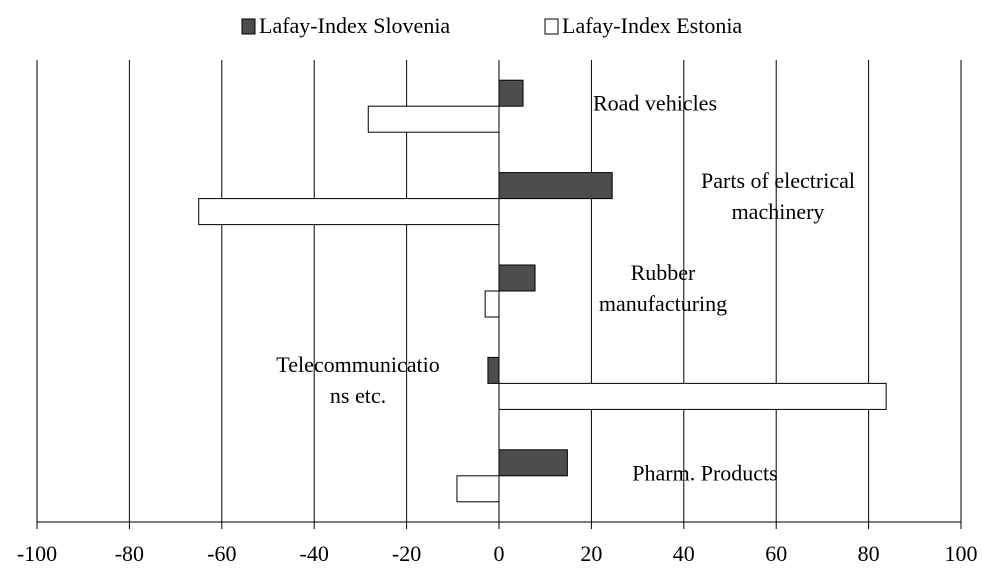 The height and width of the screenshot is (574, 982). I want to click on category-label: Parts of electrical machinery, so click(778, 195).